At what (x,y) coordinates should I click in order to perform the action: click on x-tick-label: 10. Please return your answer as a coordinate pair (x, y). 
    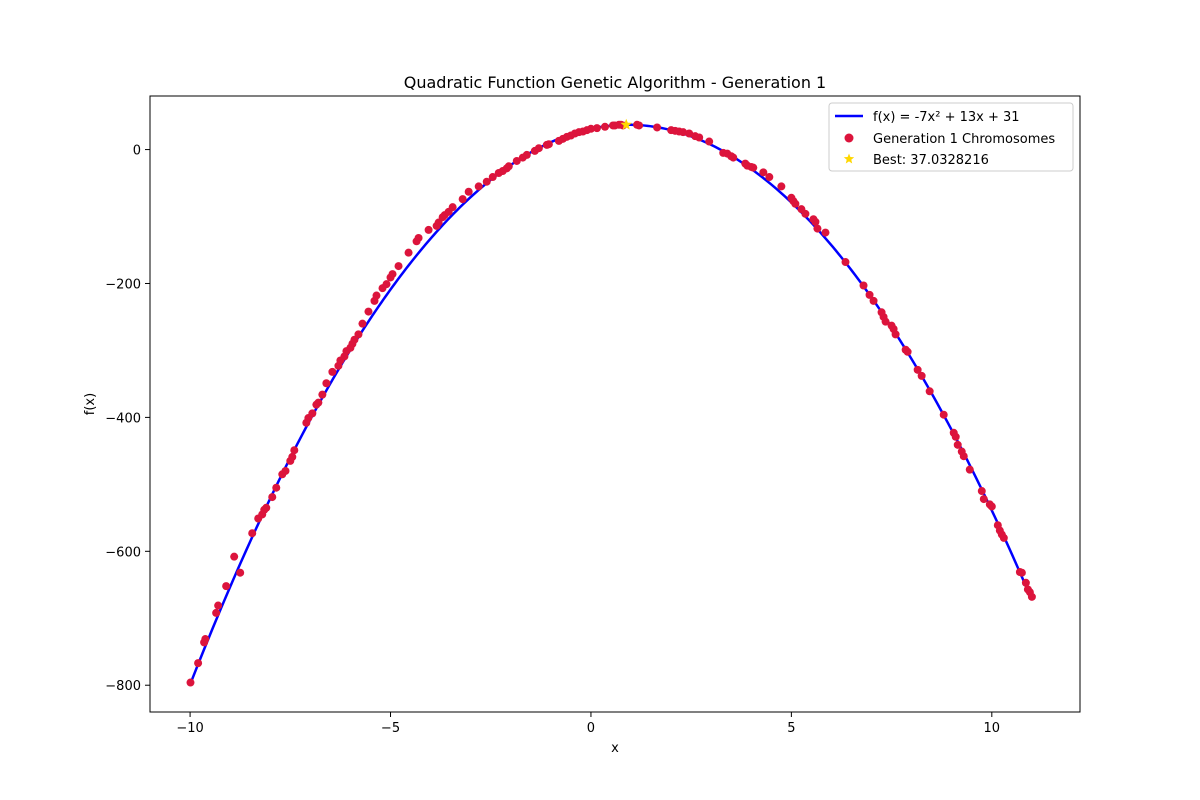
    Looking at the image, I should click on (992, 728).